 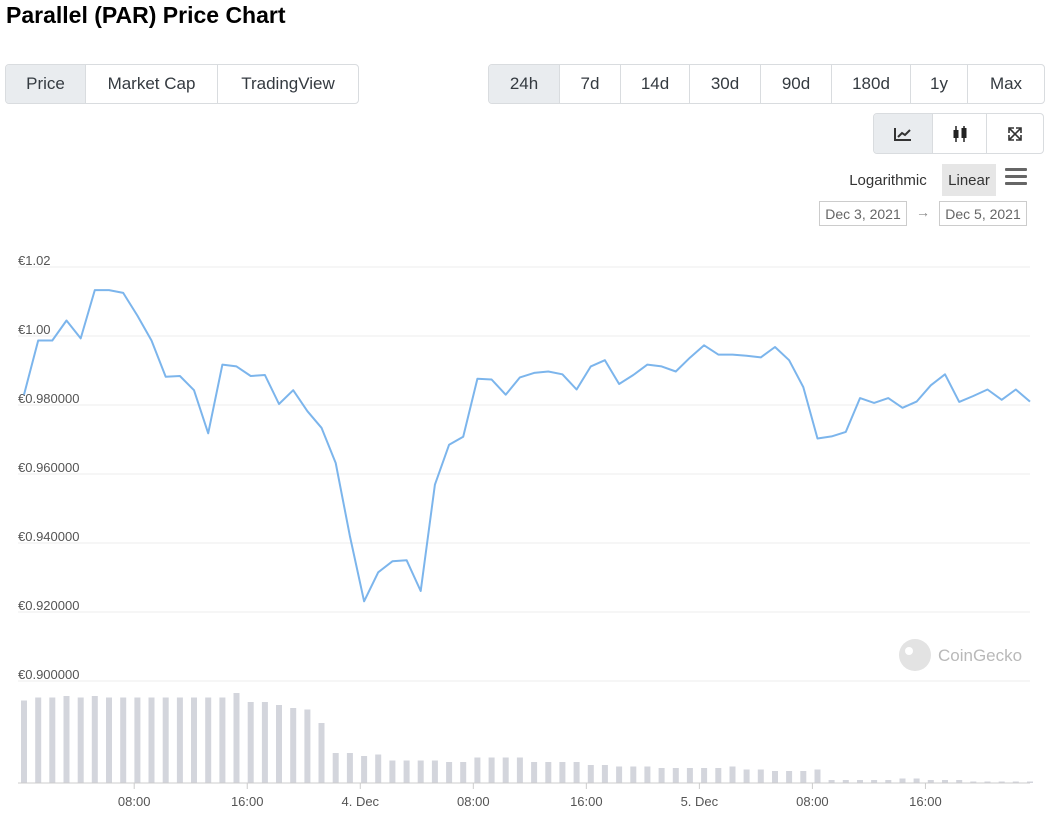 I want to click on range-7d: 7d, so click(x=590, y=84).